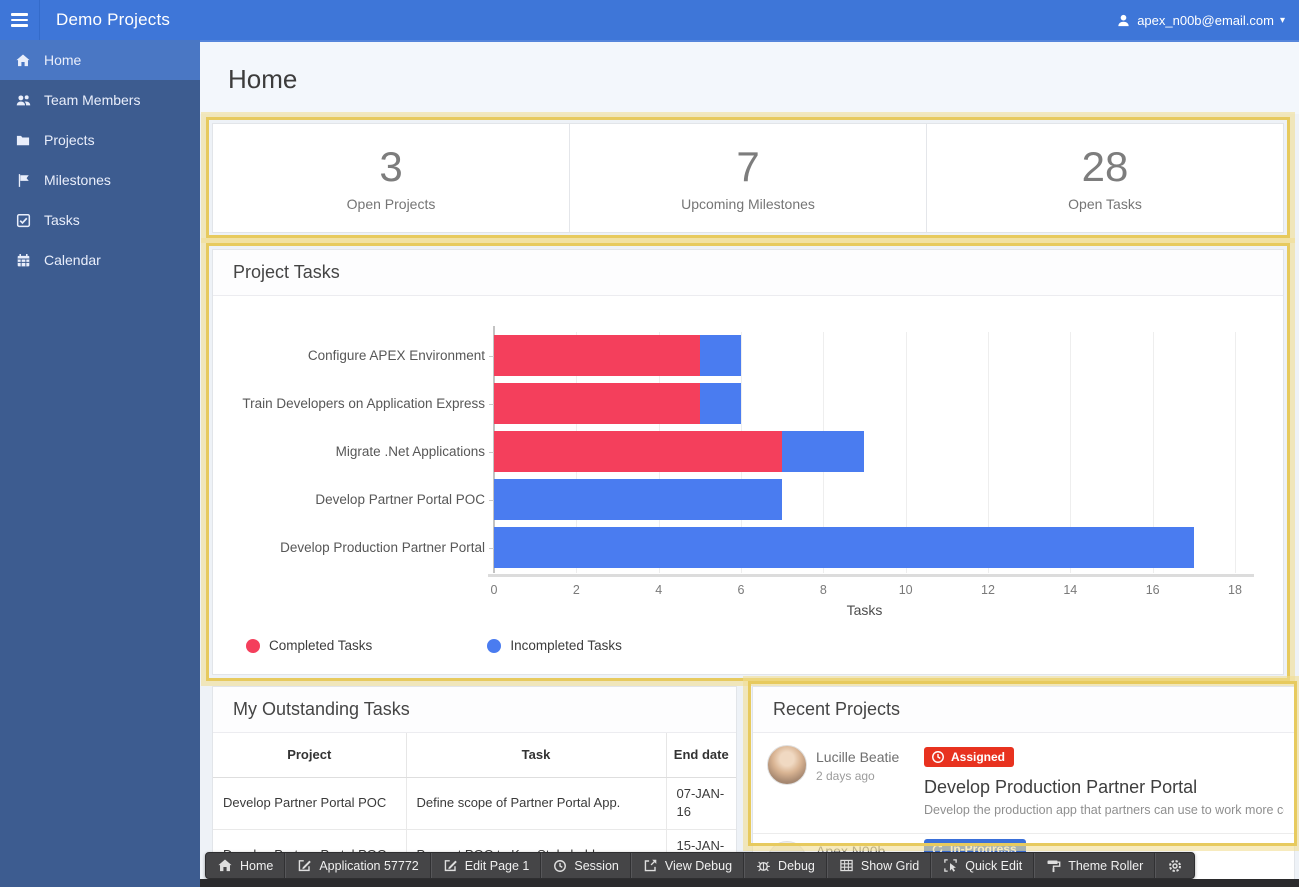  I want to click on devtoolbar-edit-page-1-button: Edit Page 1, so click(486, 865).